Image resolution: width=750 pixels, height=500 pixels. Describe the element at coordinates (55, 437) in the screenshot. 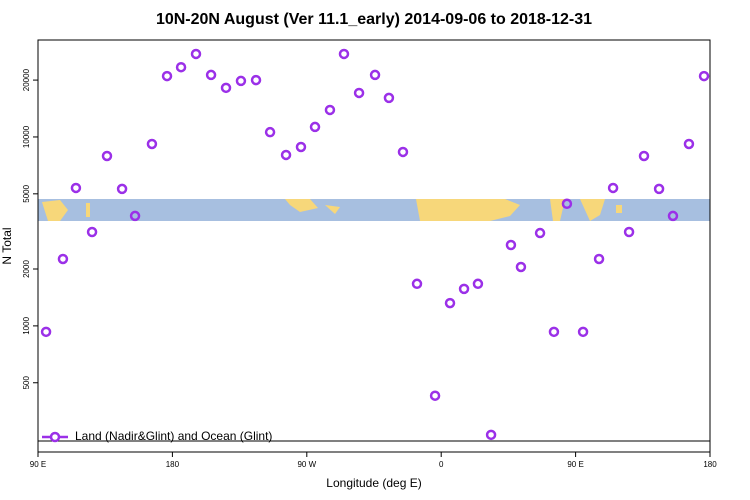

I see `legend-marker` at that location.